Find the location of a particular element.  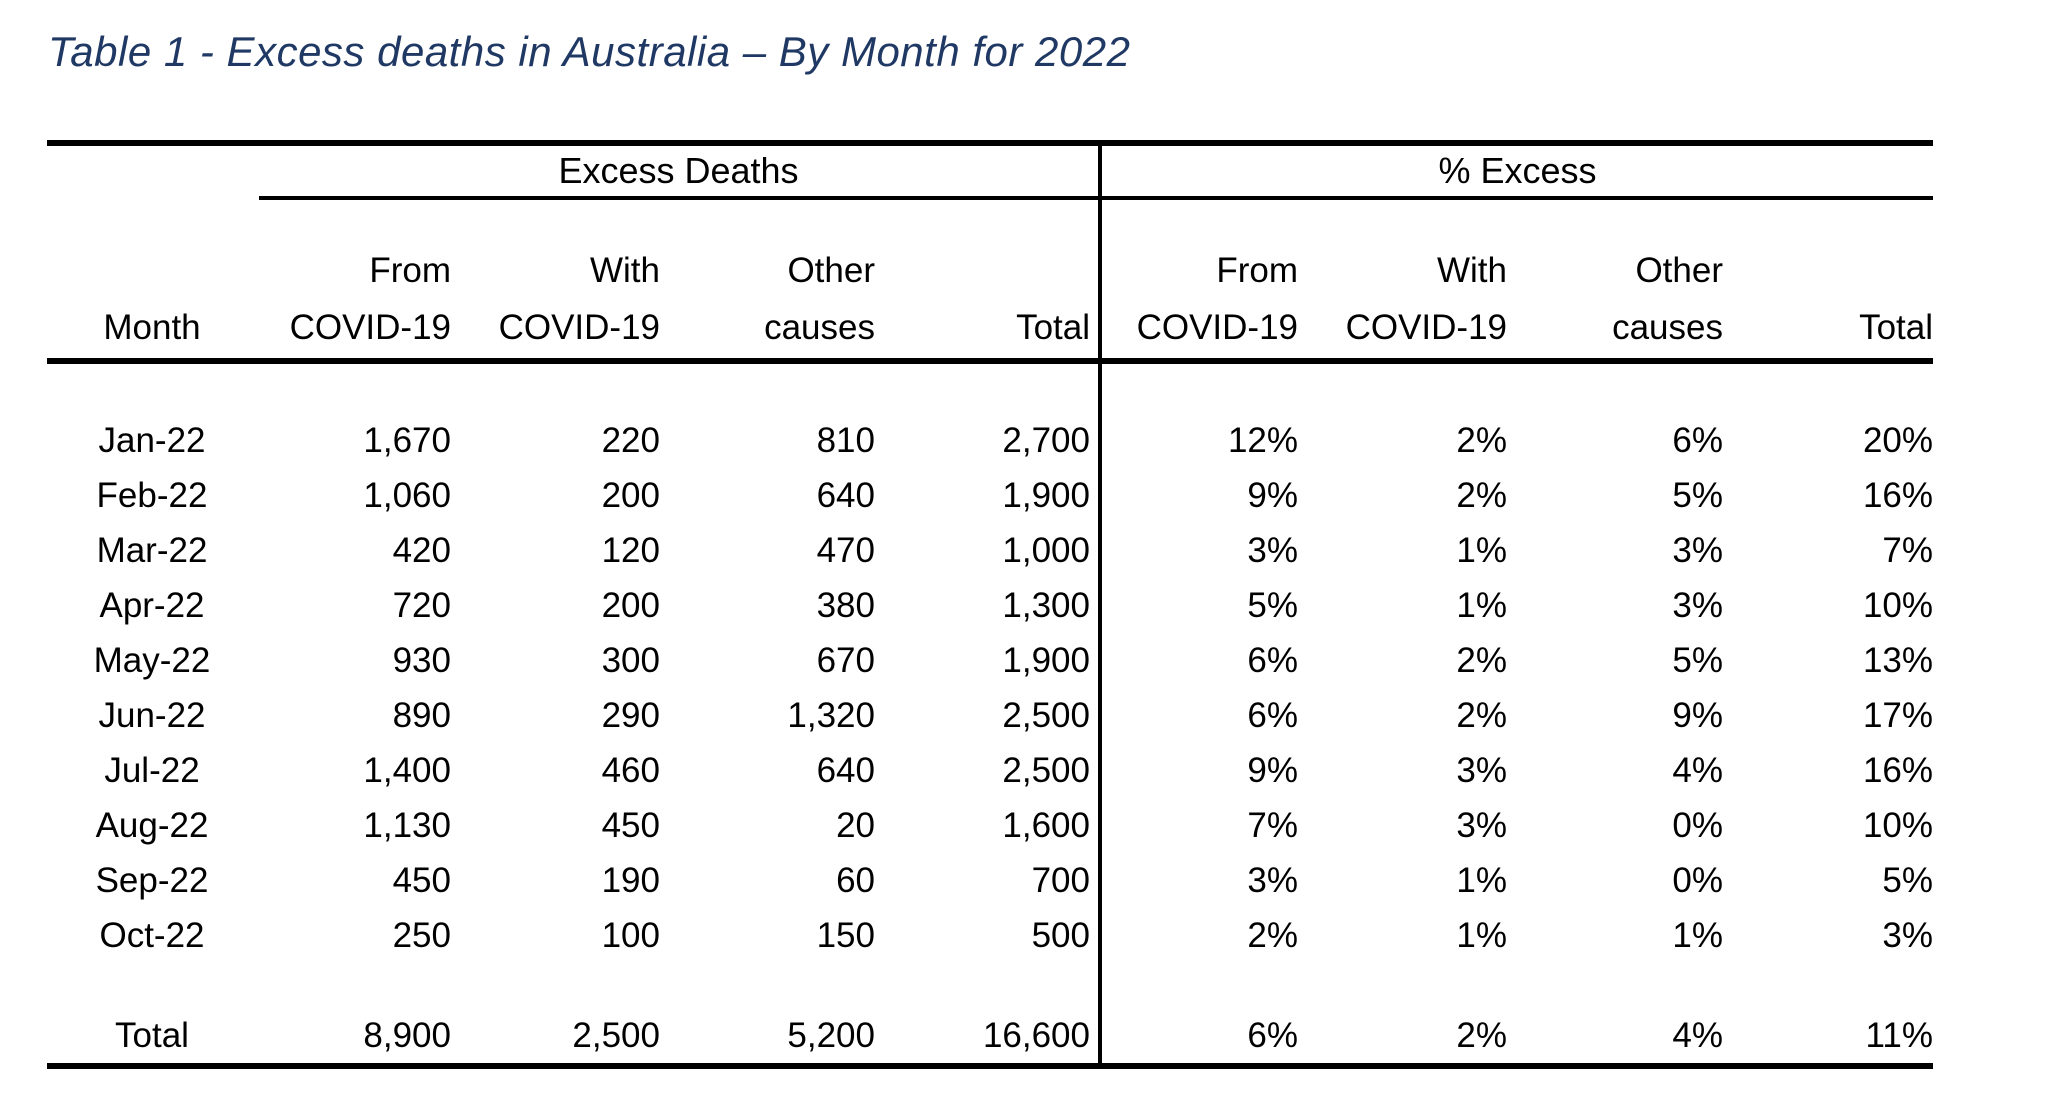

value-cell: 1,000 is located at coordinates (1046, 550).